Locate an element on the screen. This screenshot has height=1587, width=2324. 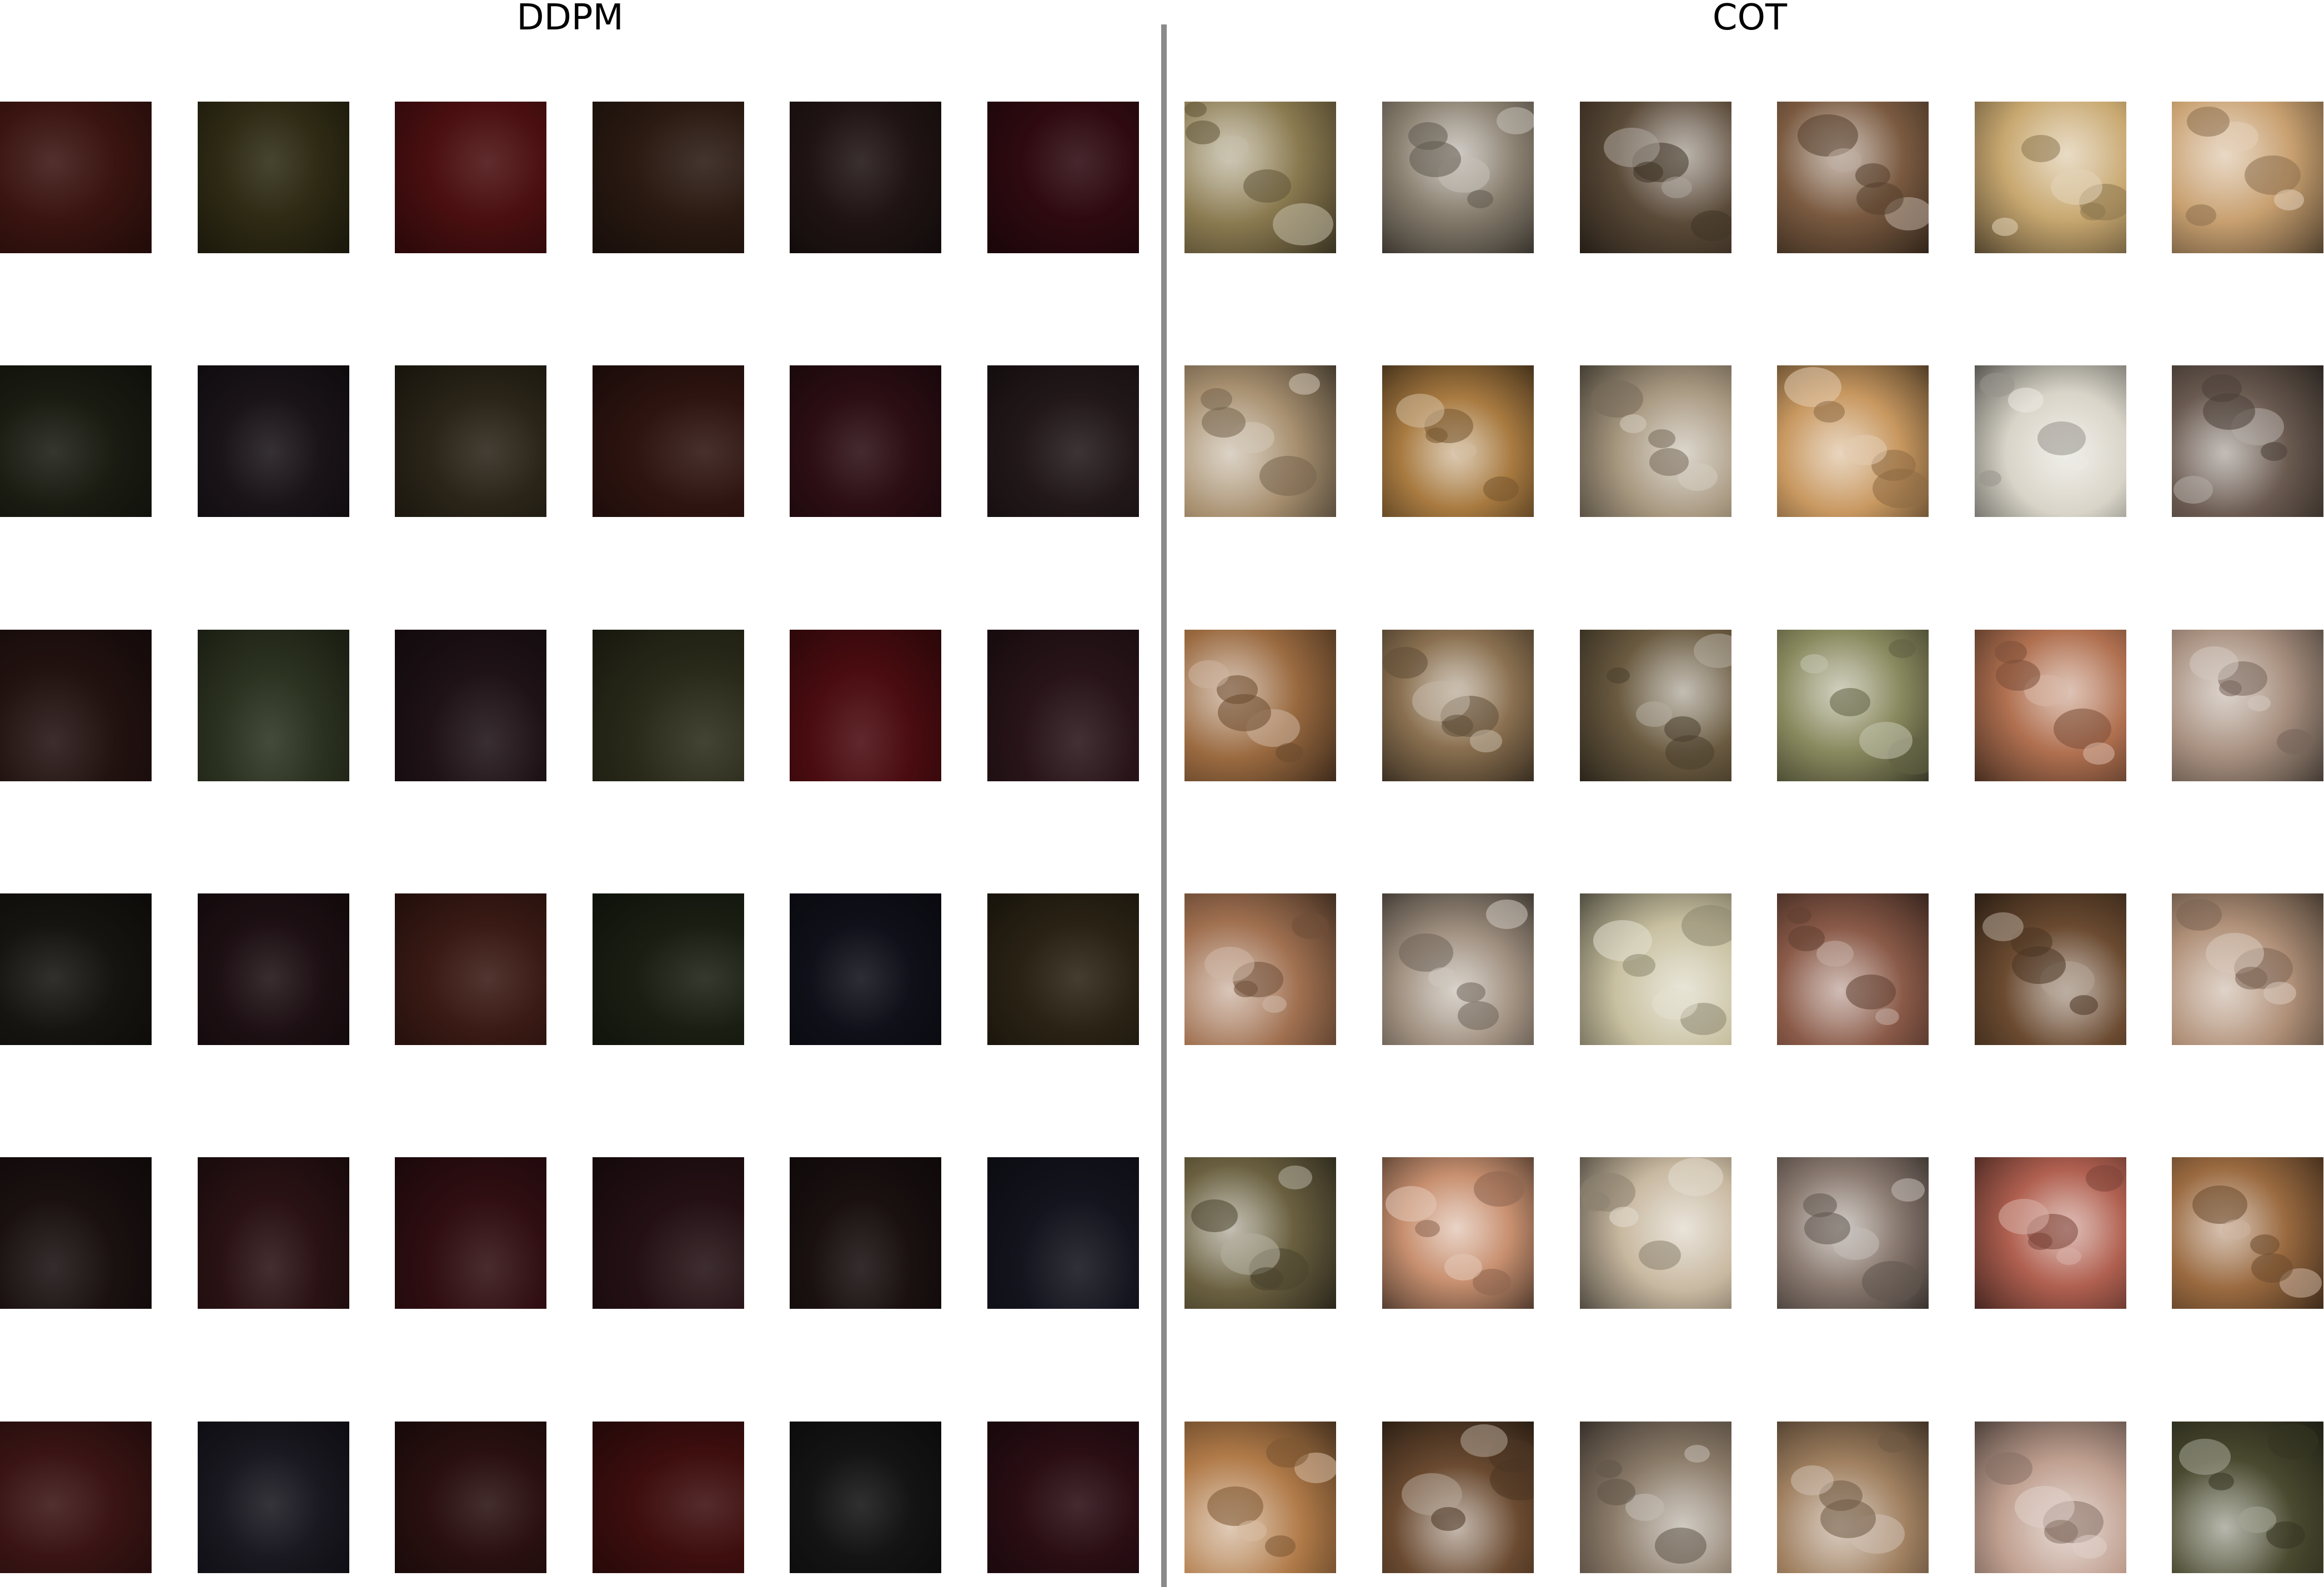
cot-panel-title: COT is located at coordinates (1750, 19).